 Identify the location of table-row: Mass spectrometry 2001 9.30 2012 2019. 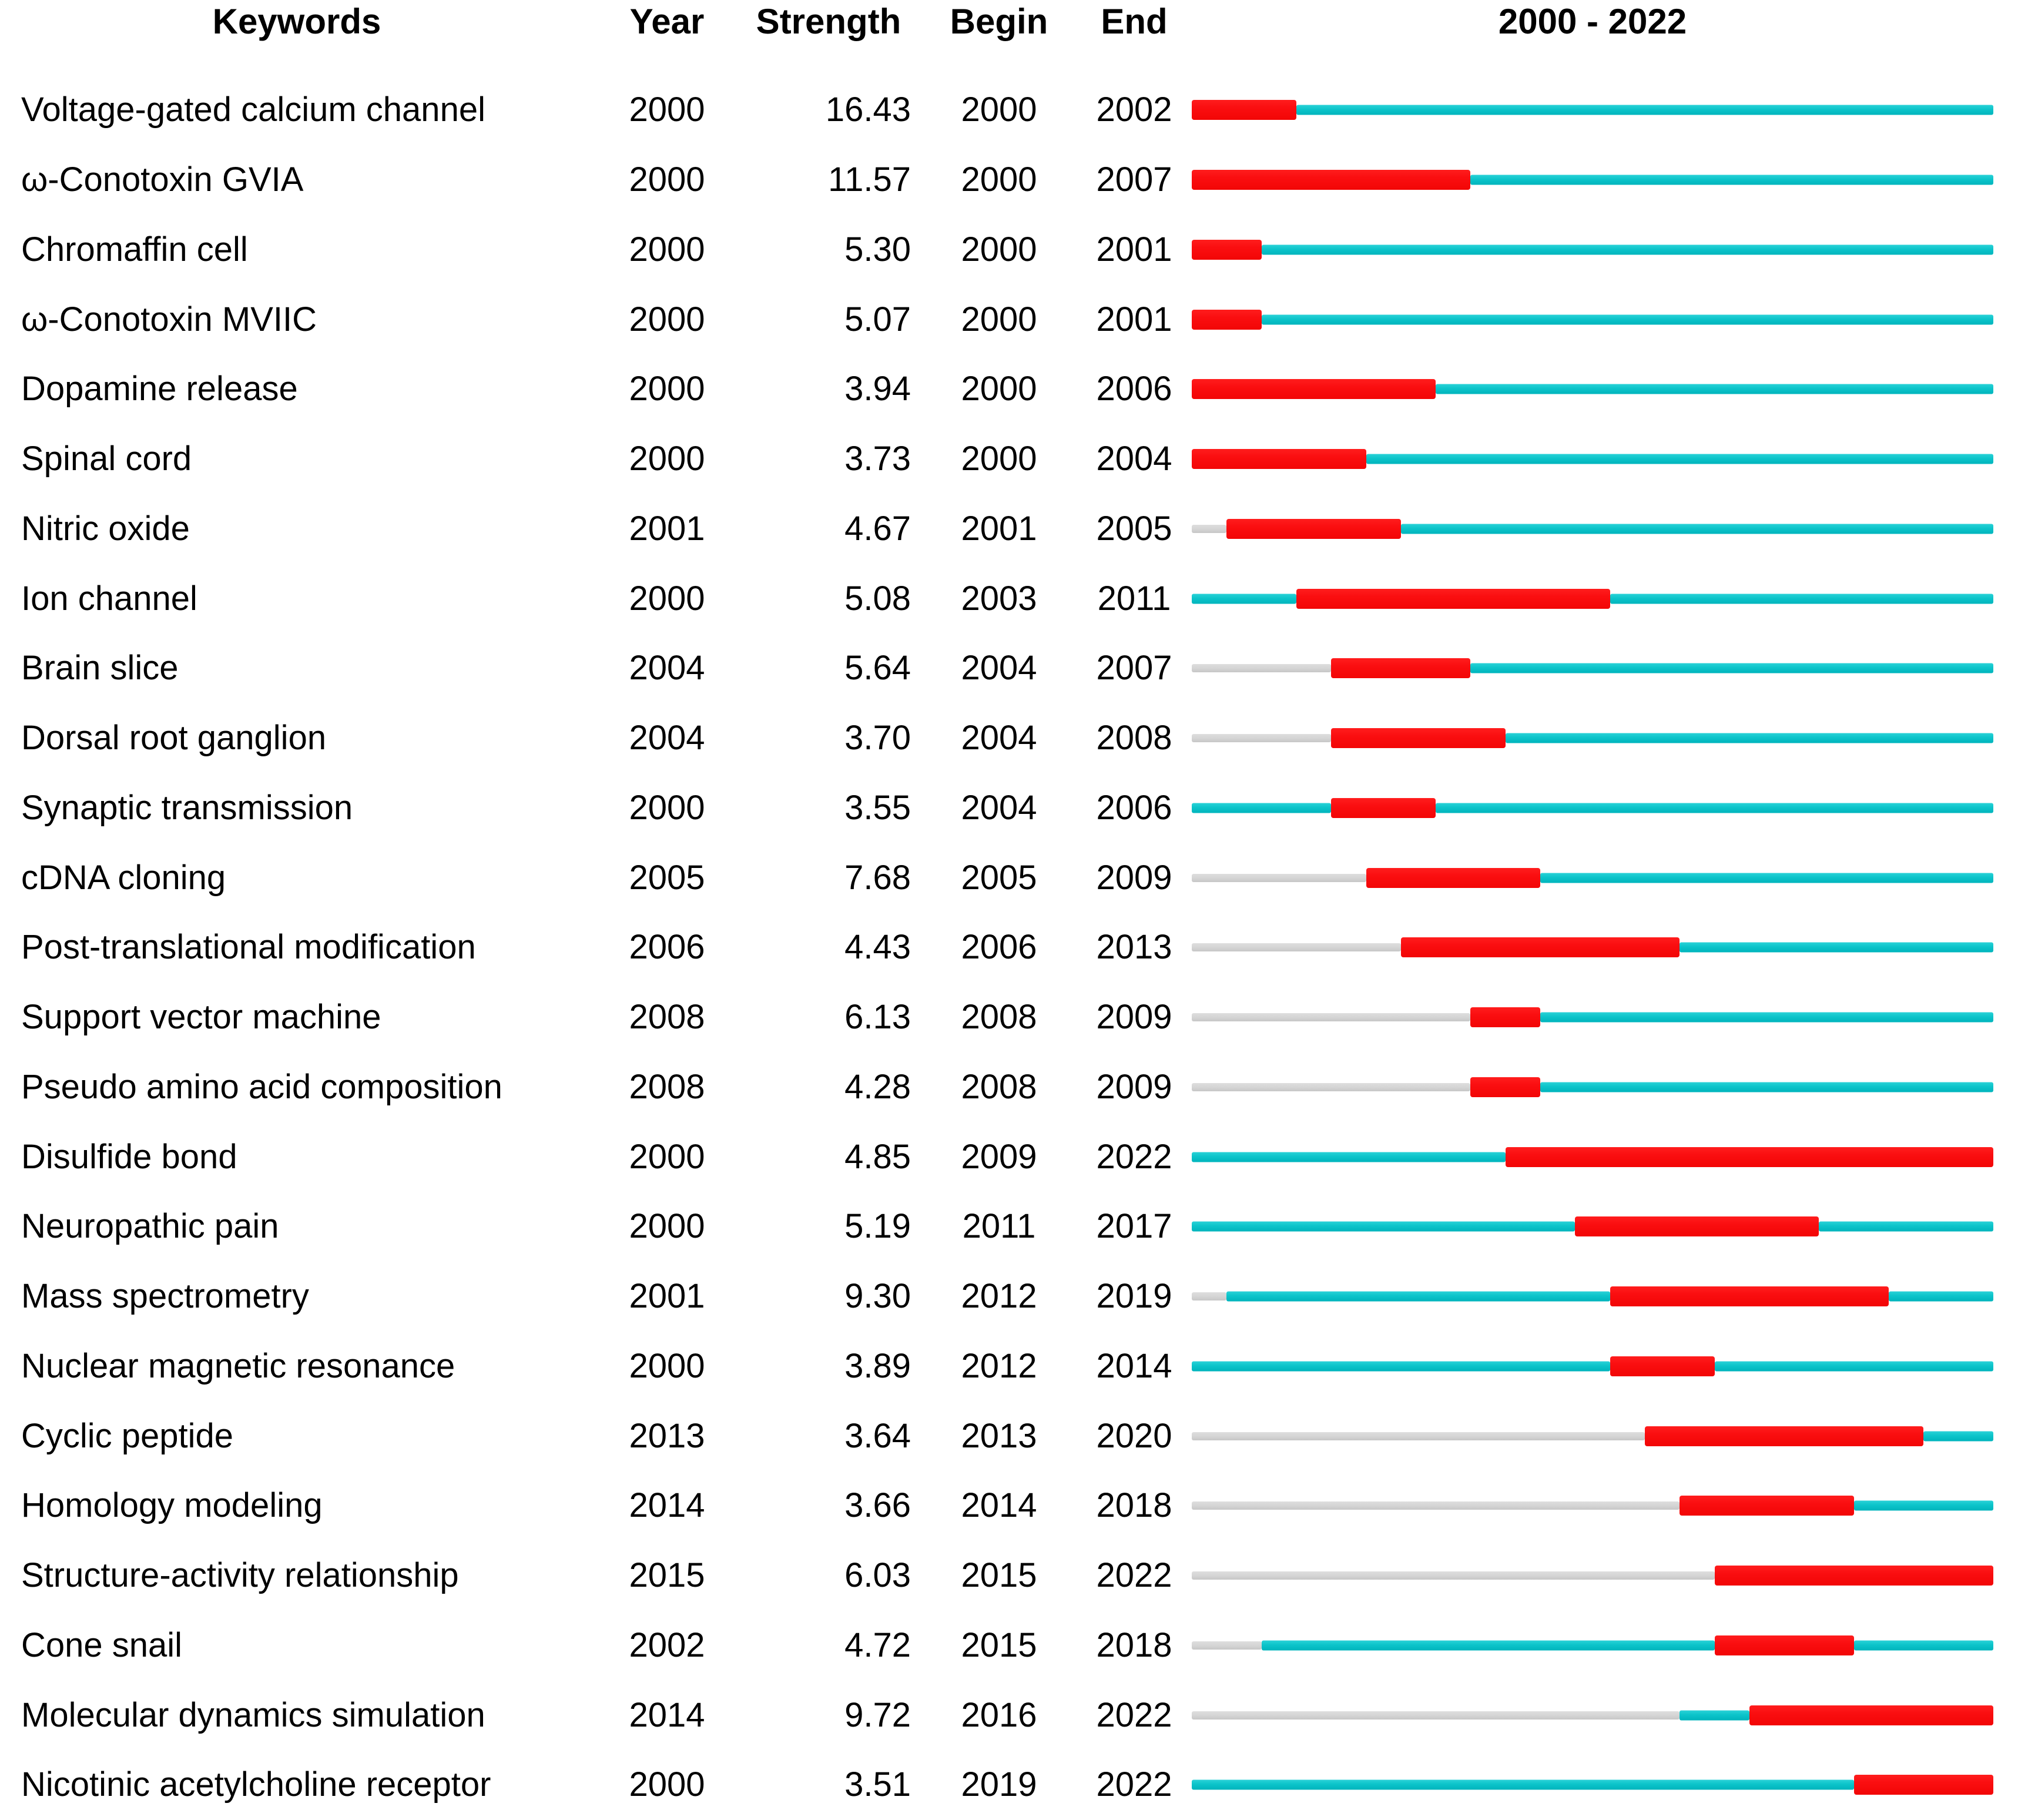
(1009, 1297).